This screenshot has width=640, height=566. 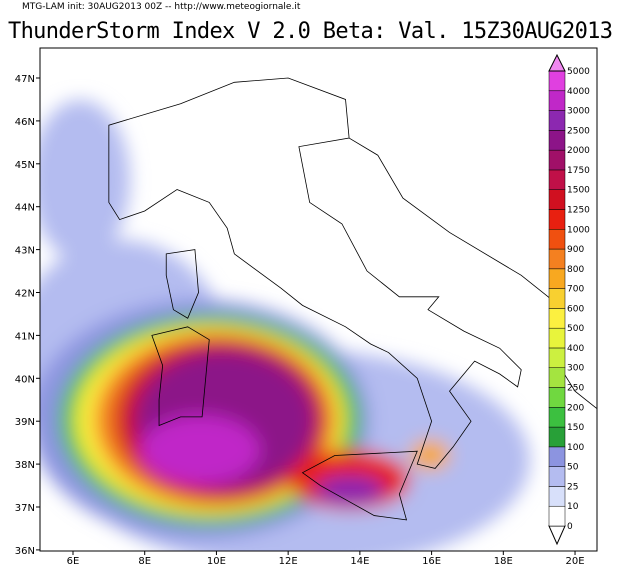 I want to click on lat-label: 46N, so click(x=25, y=122).